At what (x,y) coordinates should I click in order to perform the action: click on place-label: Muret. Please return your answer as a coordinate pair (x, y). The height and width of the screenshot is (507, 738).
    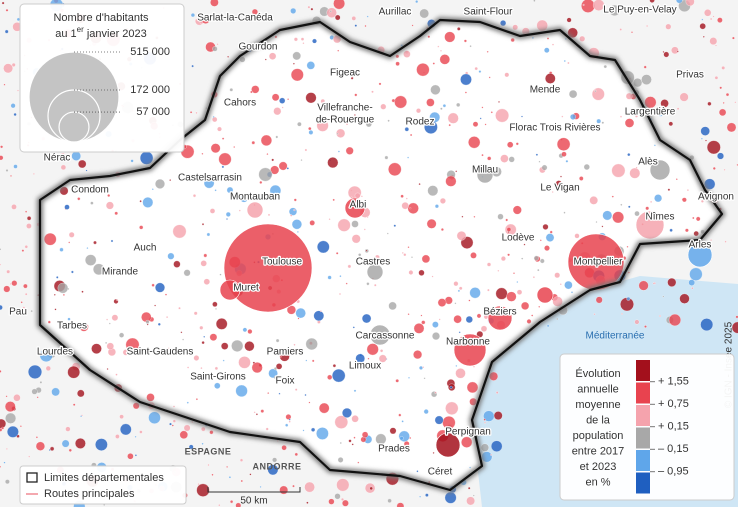
    Looking at the image, I should click on (246, 288).